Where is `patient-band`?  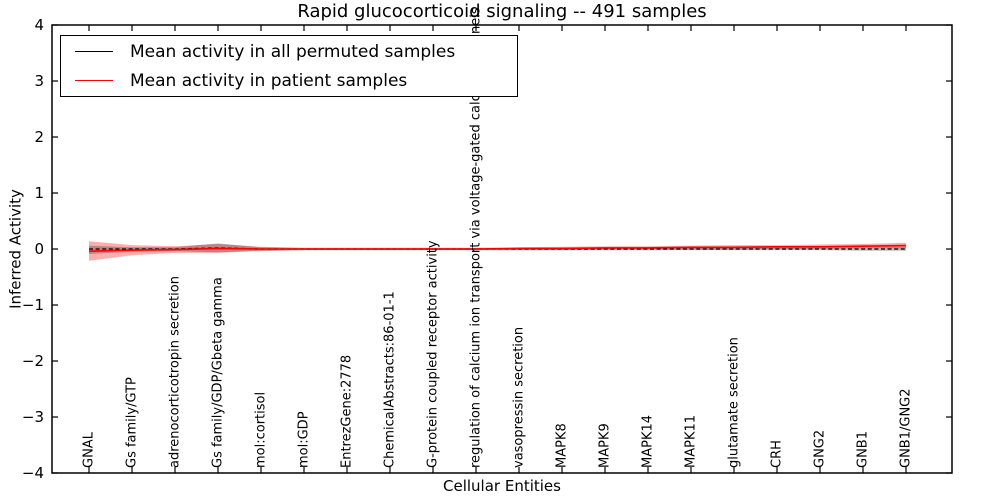
patient-band is located at coordinates (497, 251).